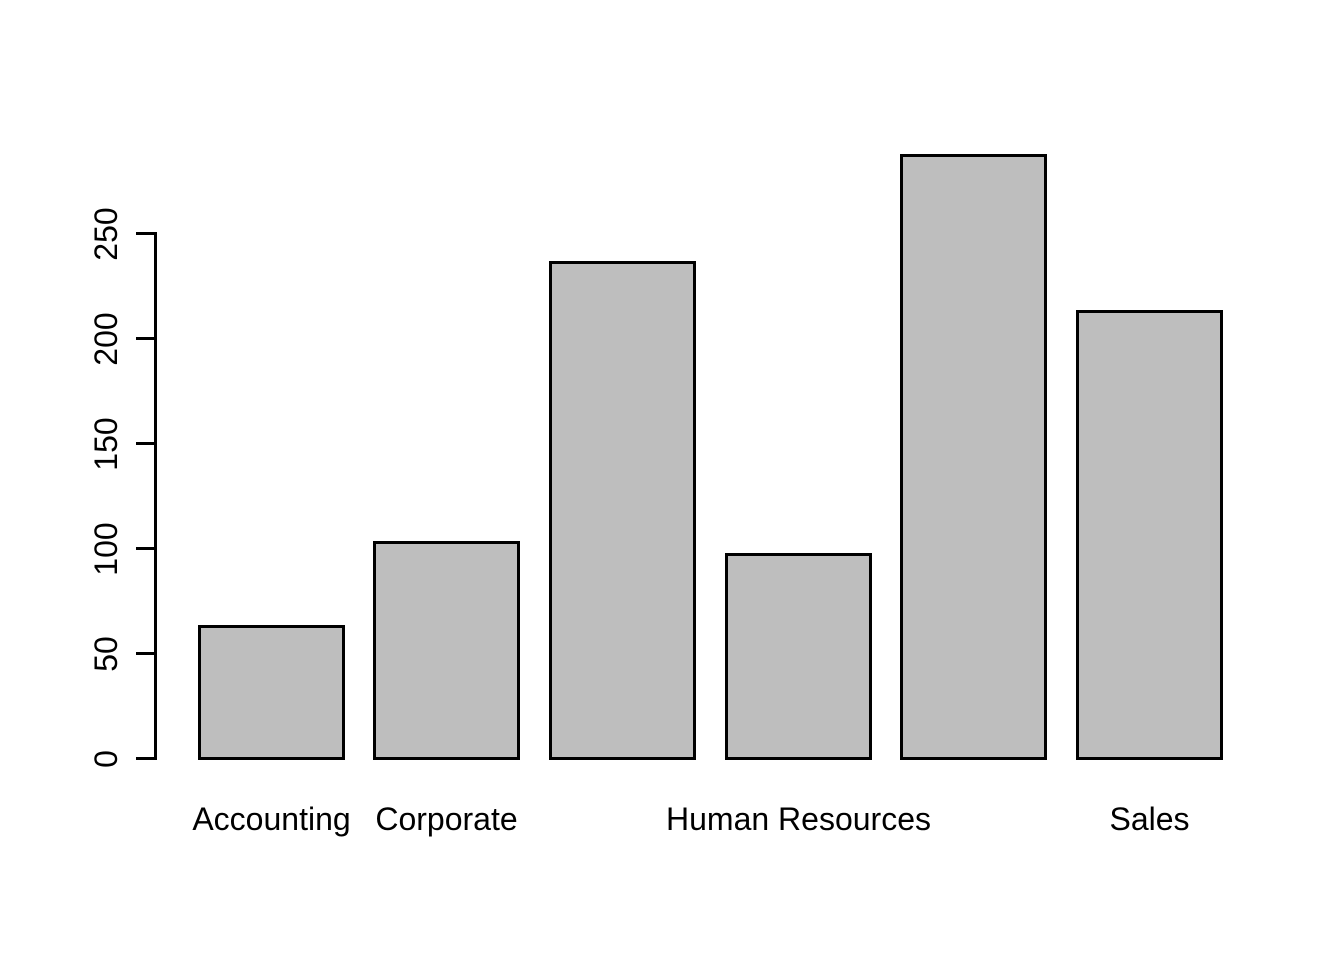 Image resolution: width=1344 pixels, height=960 pixels. Describe the element at coordinates (155, 496) in the screenshot. I see `y-axis-line` at that location.